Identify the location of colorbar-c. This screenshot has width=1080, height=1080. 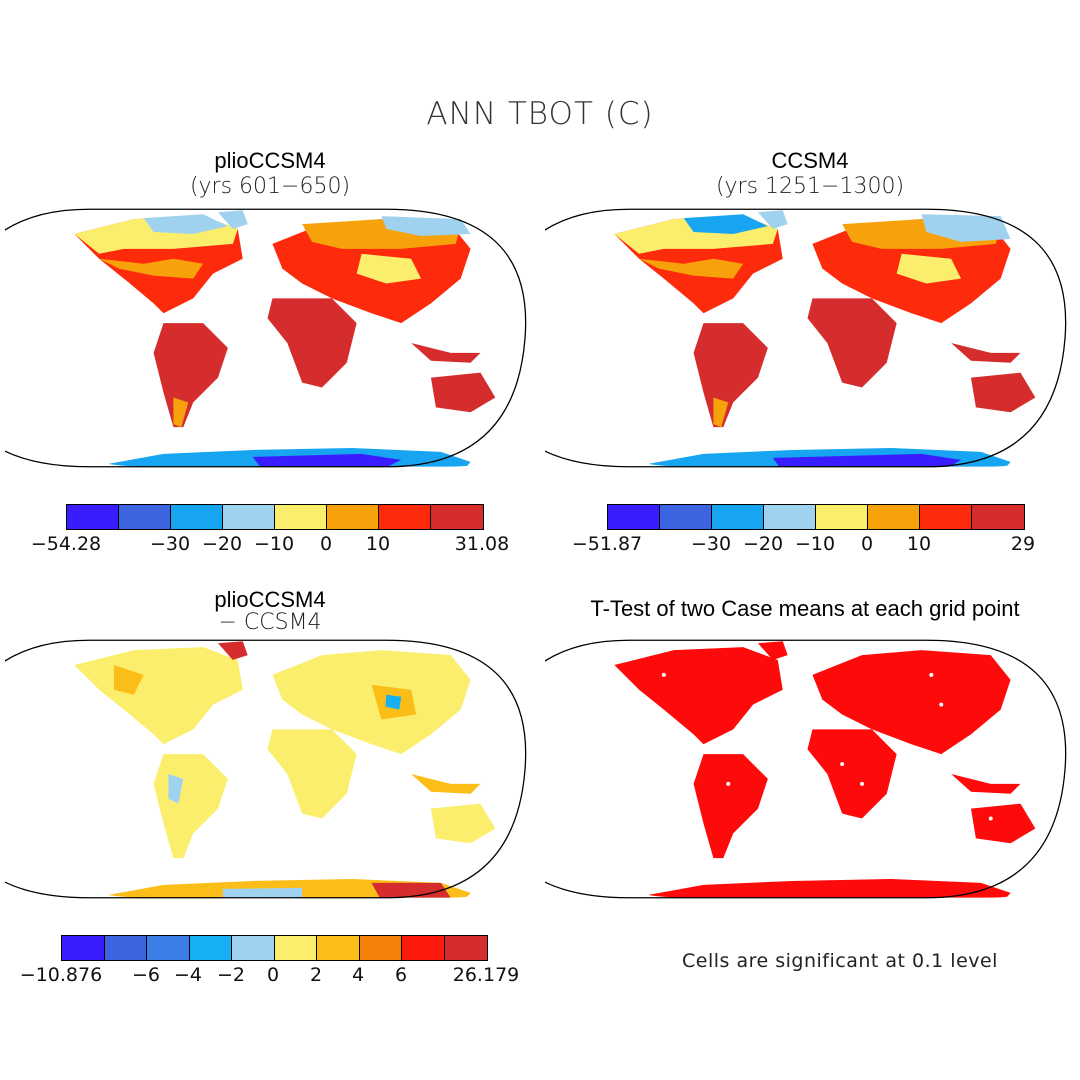
(274, 948).